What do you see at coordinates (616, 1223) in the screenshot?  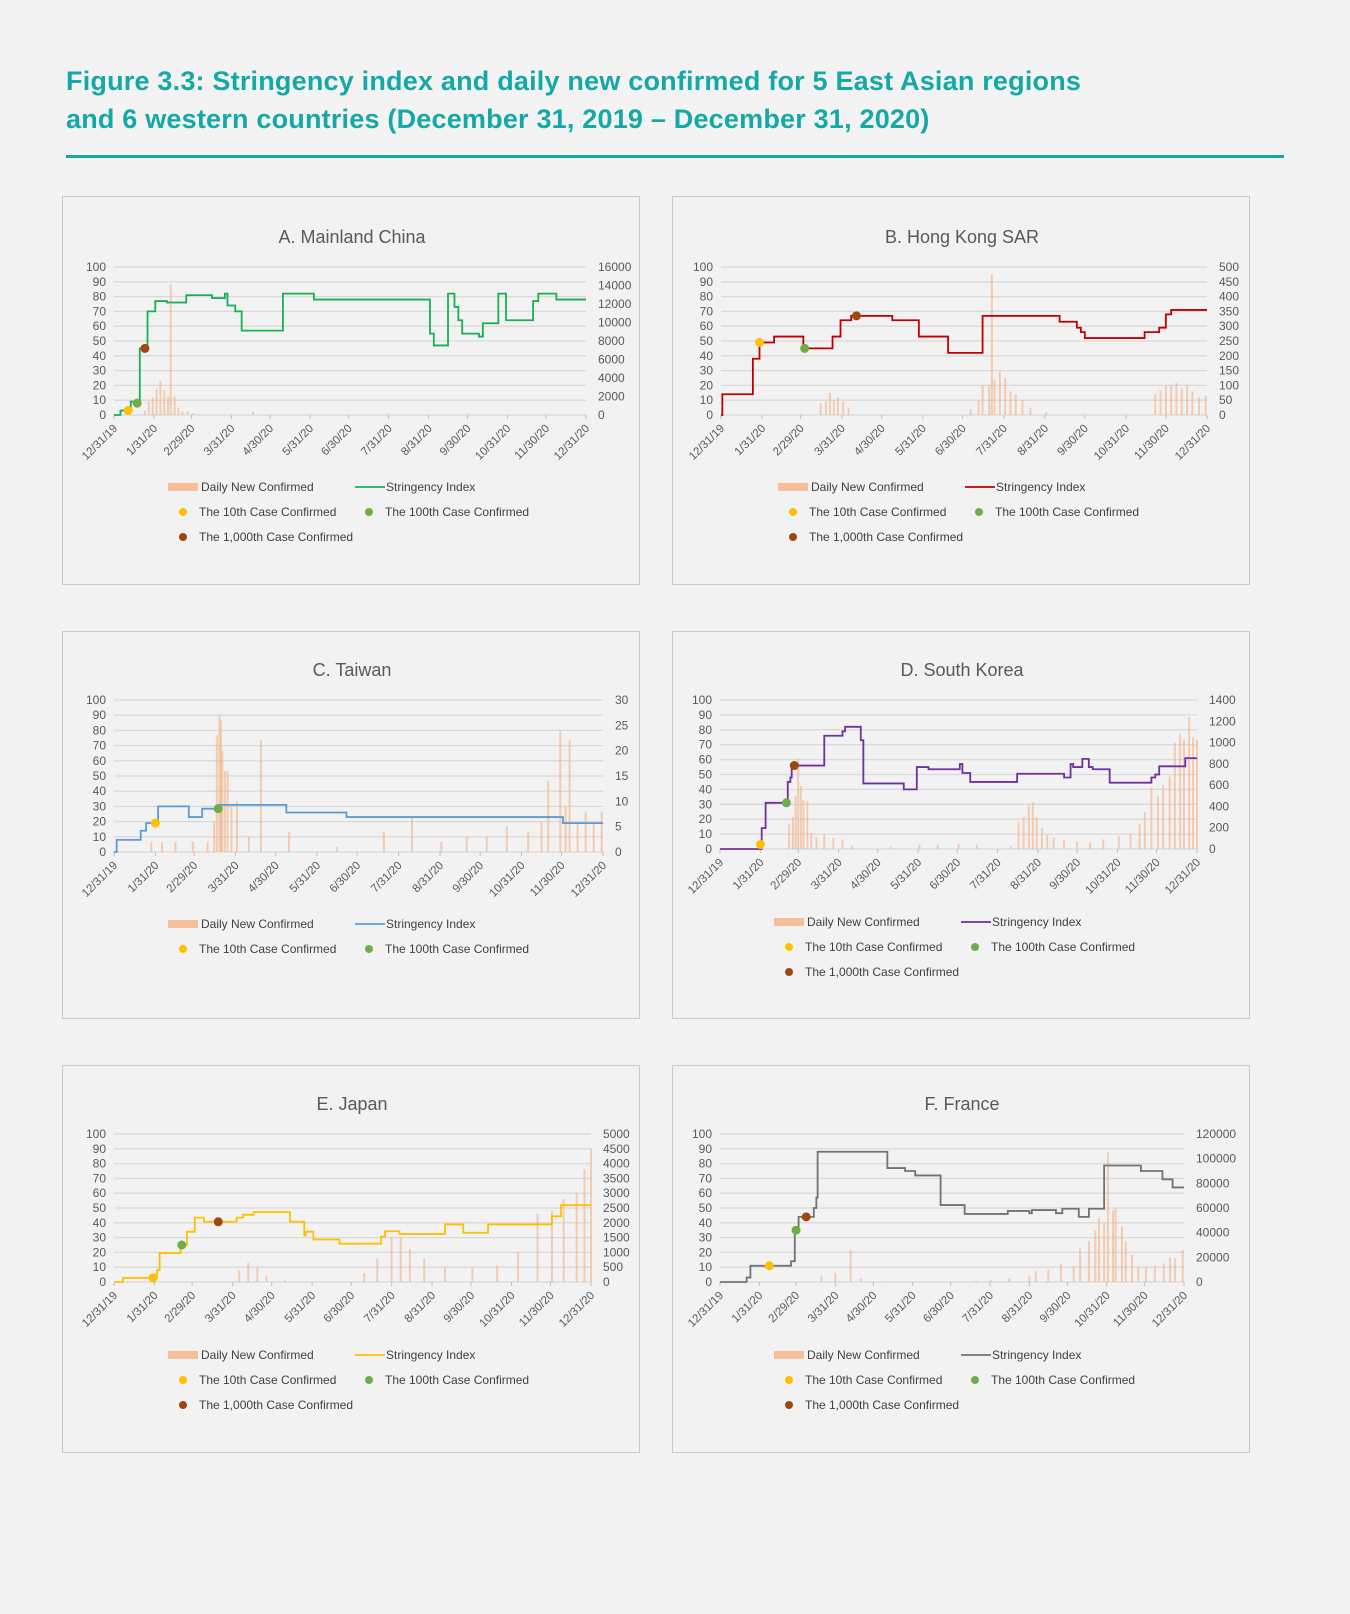 I see `y-right-tick-label: 2000` at bounding box center [616, 1223].